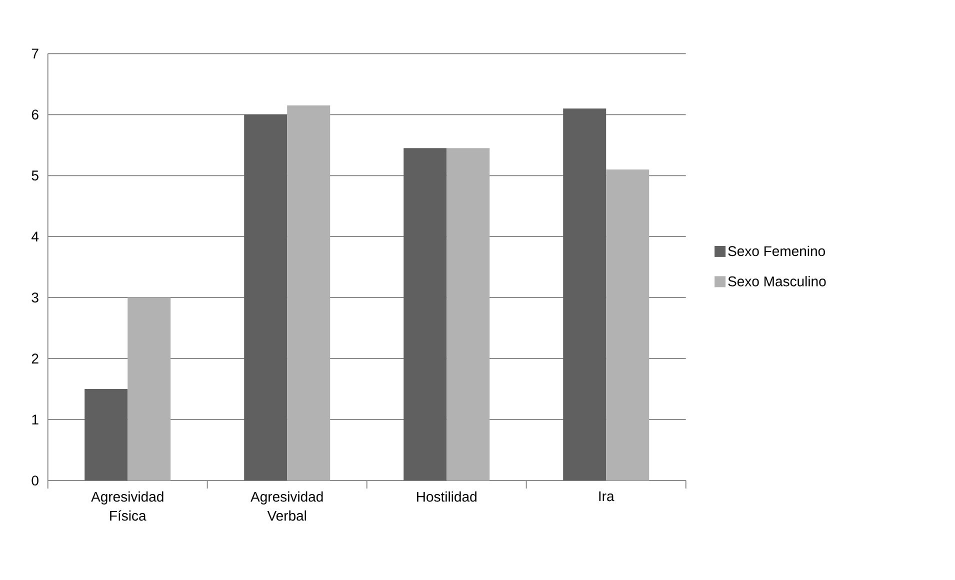 Image resolution: width=955 pixels, height=580 pixels. Describe the element at coordinates (35, 115) in the screenshot. I see `y-tick-label: 6` at that location.